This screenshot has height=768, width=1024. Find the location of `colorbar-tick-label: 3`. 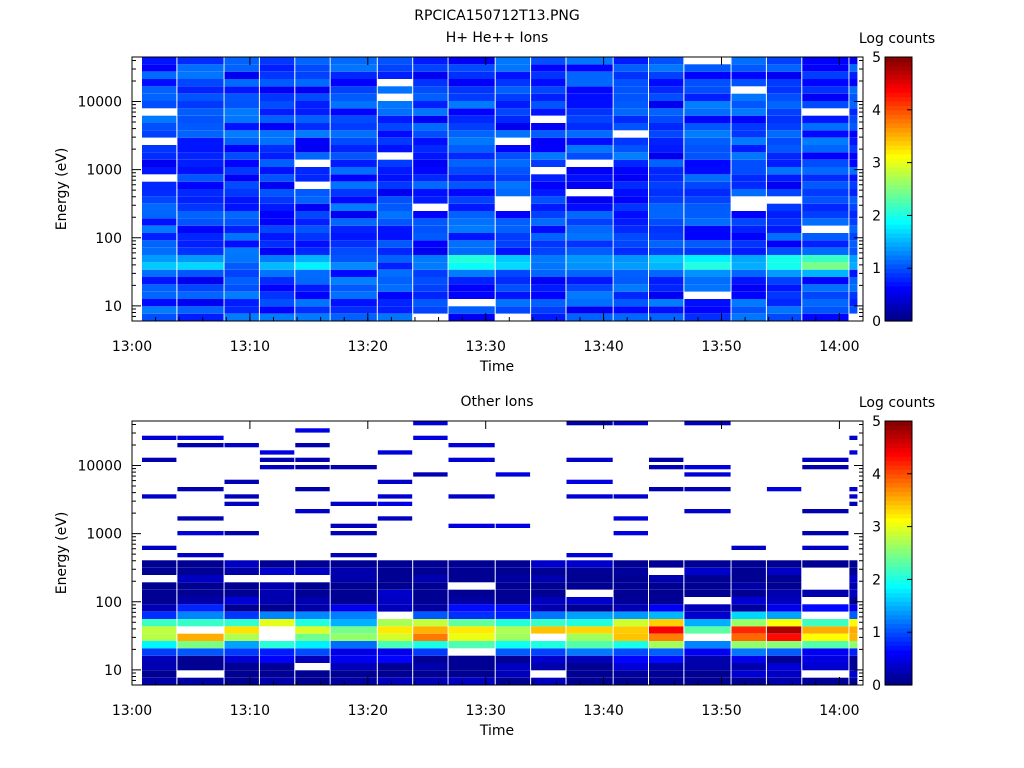

colorbar-tick-label: 3 is located at coordinates (876, 164).